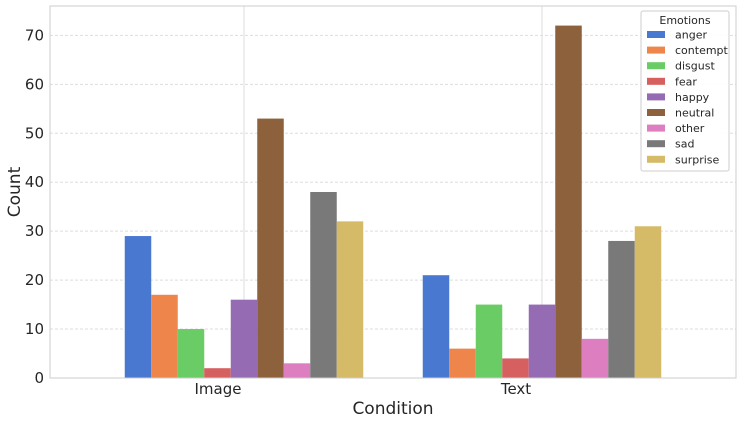 Image resolution: width=742 pixels, height=424 pixels. Describe the element at coordinates (697, 159) in the screenshot. I see `legend-label-surprise: surprise` at that location.